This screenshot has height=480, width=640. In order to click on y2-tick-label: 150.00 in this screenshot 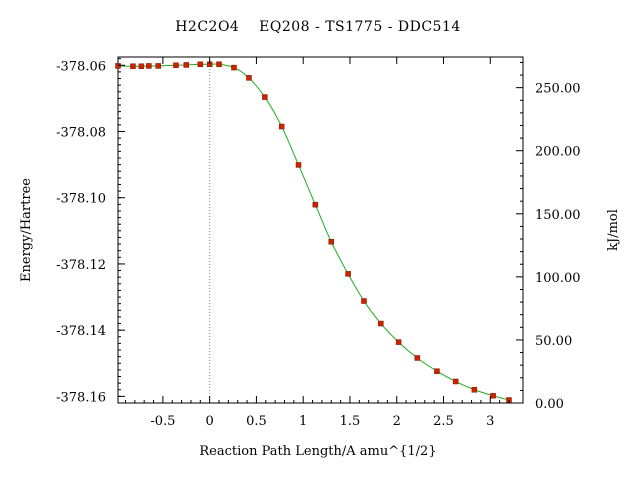, I will do `click(558, 215)`.